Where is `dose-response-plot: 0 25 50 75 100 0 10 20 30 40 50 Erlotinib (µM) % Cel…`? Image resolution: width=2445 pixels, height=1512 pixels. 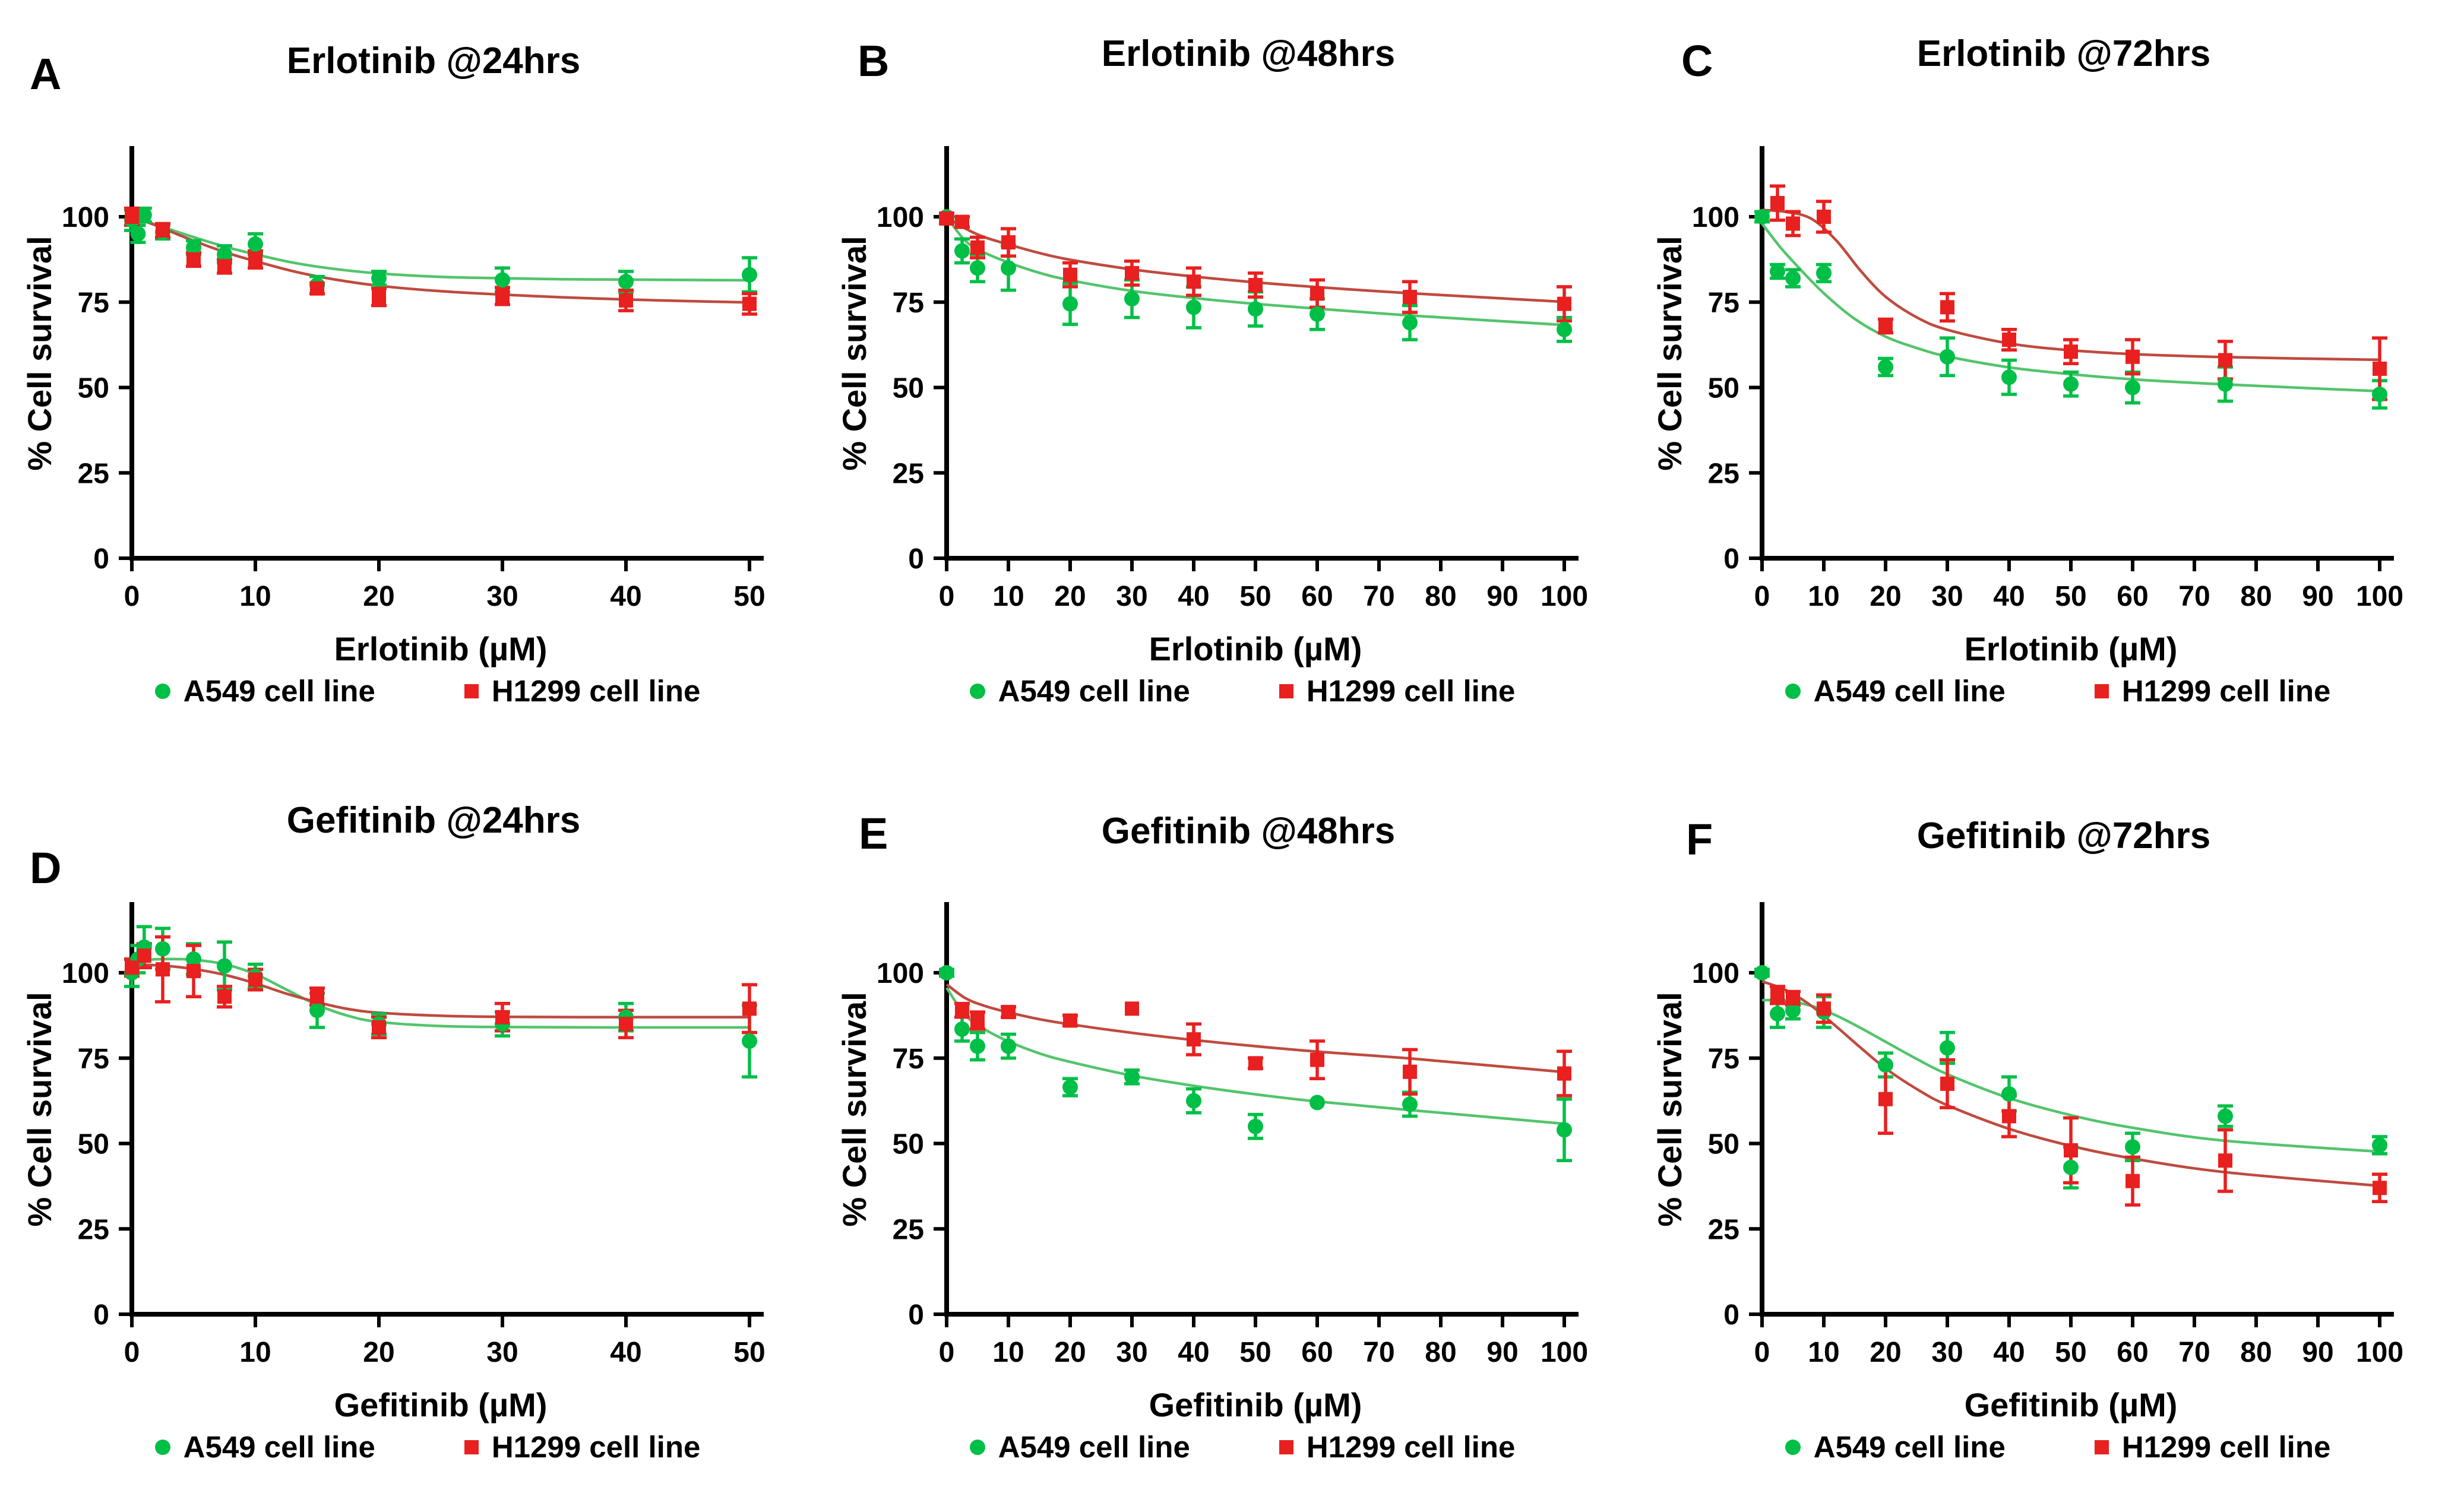 dose-response-plot: 0 25 50 75 100 0 10 20 30 40 50 Erlotinib (µM) % Cel… is located at coordinates (393, 407).